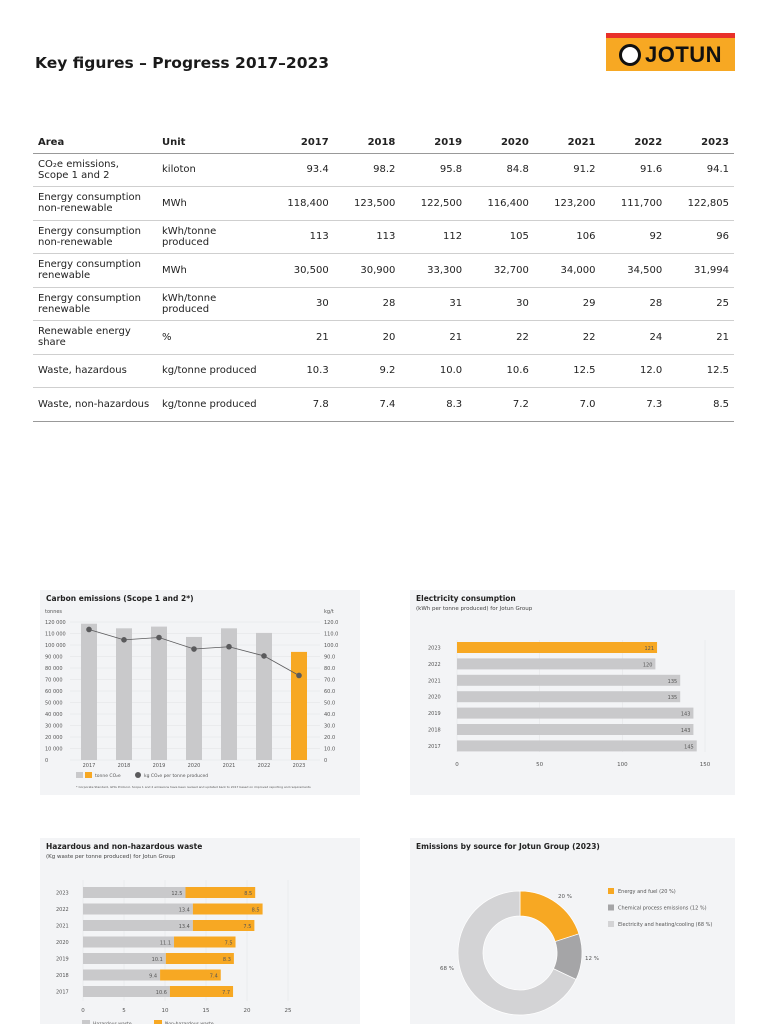 The width and height of the screenshot is (768, 1024). What do you see at coordinates (138, 775) in the screenshot?
I see `legend-marker` at bounding box center [138, 775].